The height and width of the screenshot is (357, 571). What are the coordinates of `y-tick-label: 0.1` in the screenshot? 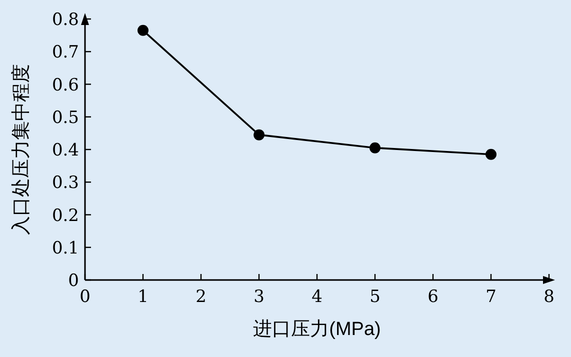 It's located at (65, 248).